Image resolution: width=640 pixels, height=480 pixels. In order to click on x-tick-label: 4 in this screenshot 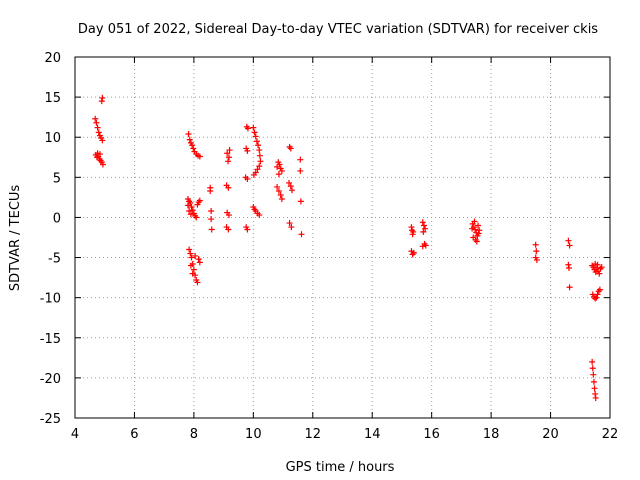, I will do `click(75, 434)`.